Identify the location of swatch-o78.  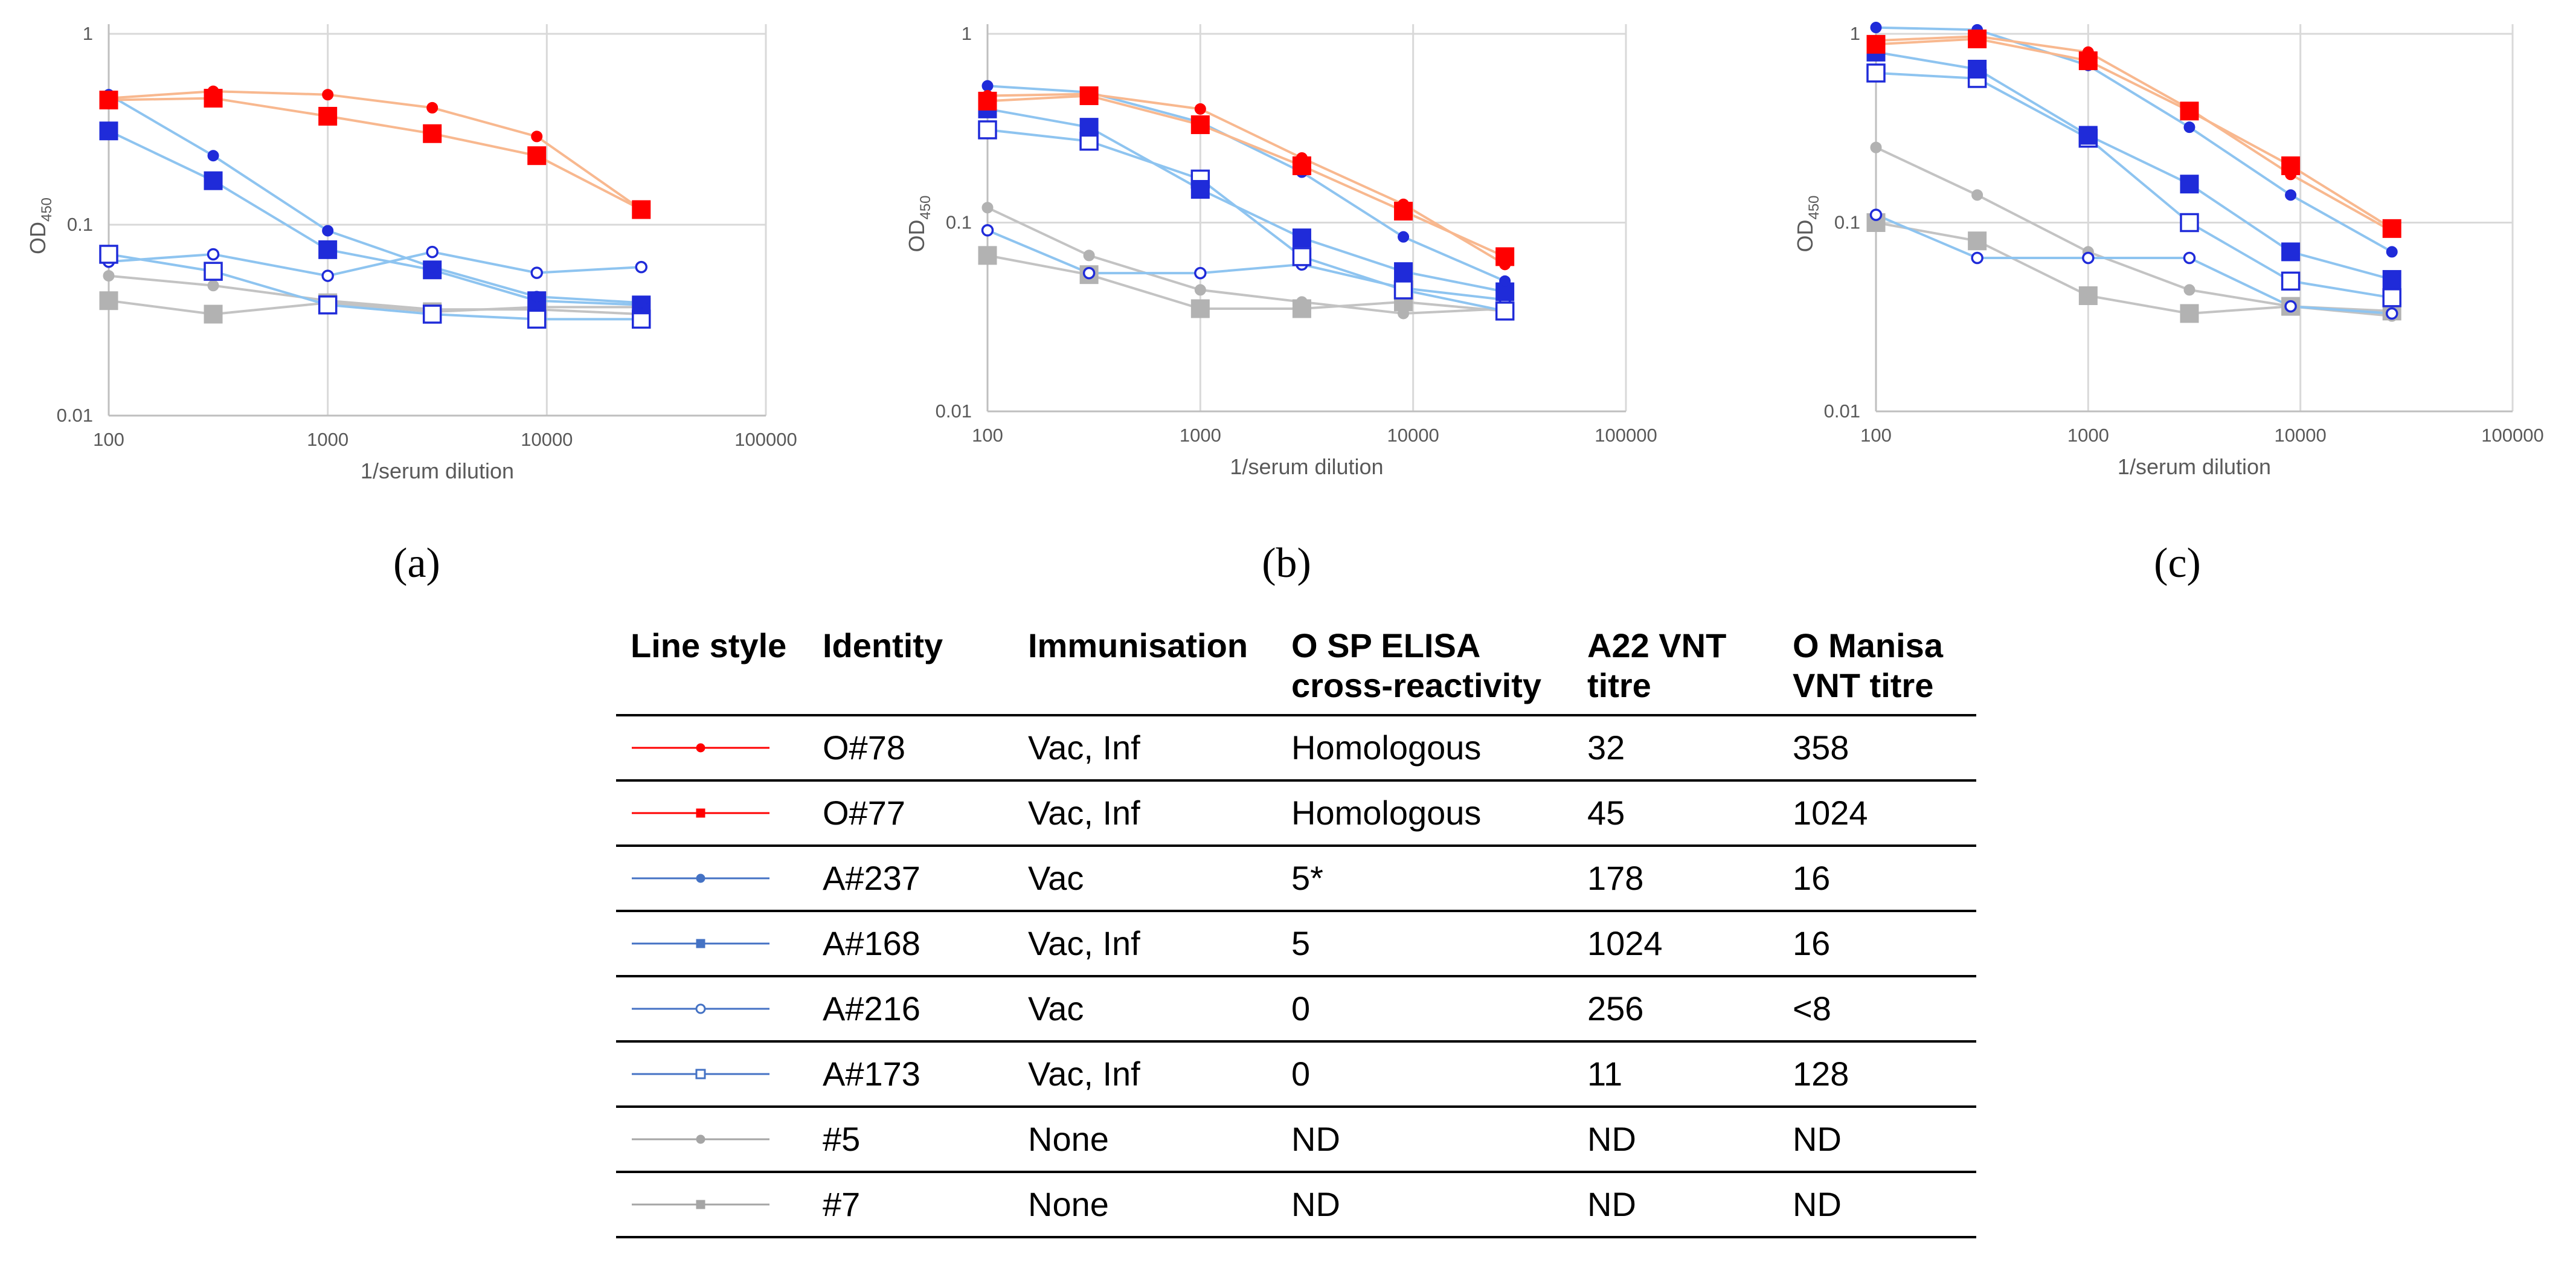
(700, 748).